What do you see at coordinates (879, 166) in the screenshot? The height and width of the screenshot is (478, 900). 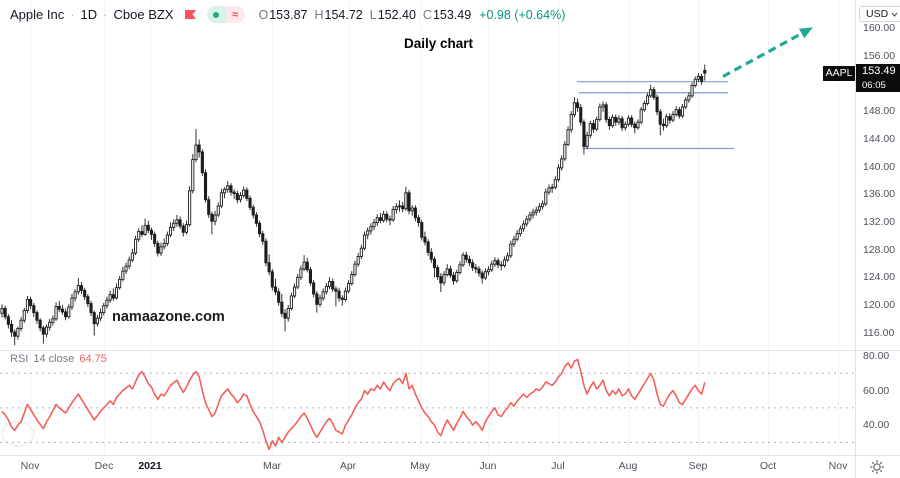 I see `price-tick-label: 140.00` at bounding box center [879, 166].